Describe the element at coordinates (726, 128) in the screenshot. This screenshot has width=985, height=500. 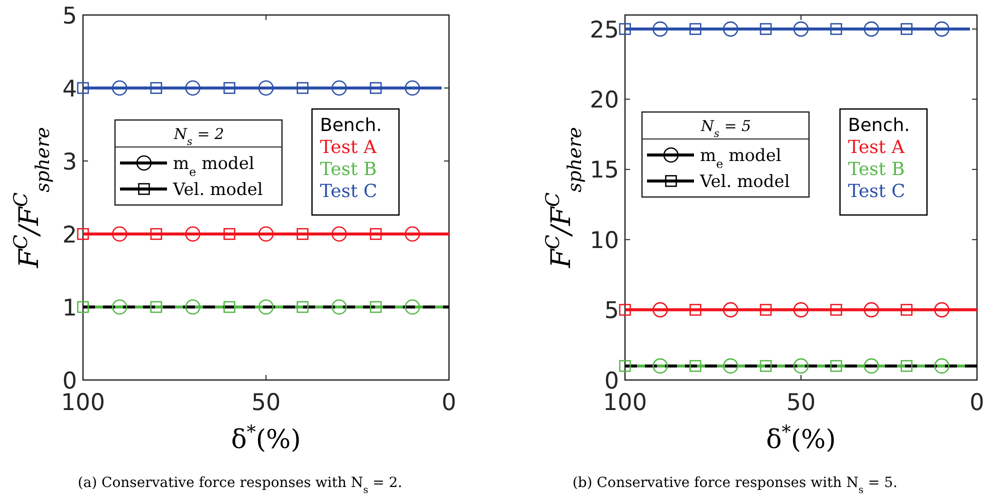
I see `annotation: N$_{s}$ = 5` at that location.